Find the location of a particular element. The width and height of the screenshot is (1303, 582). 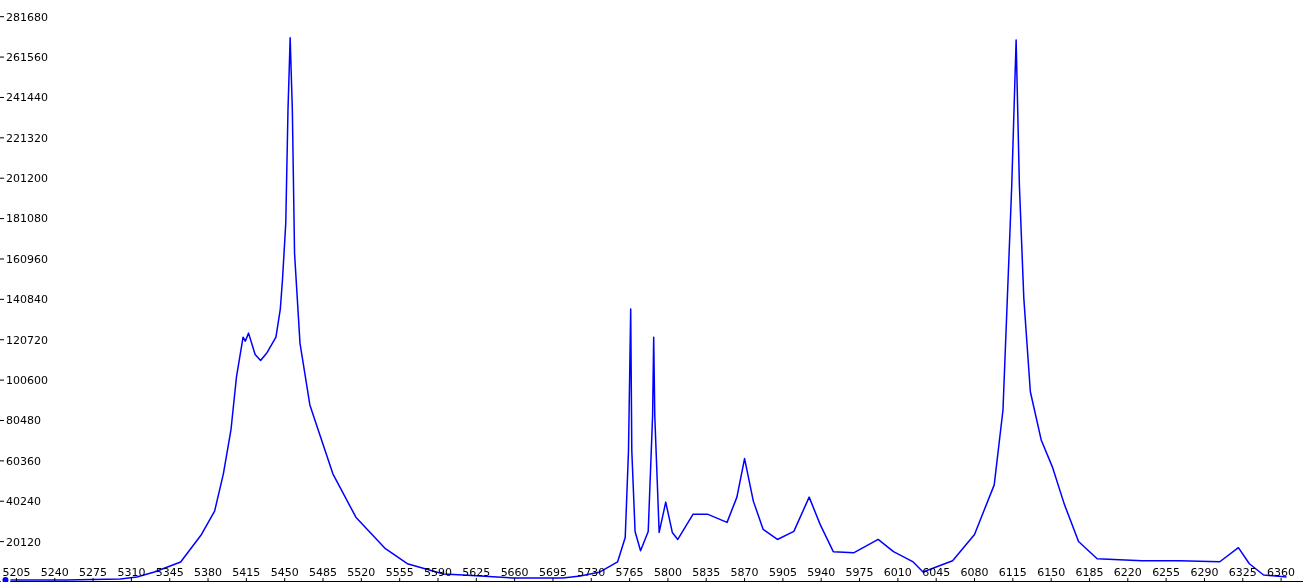

x-tick-label: 5380 is located at coordinates (208, 572).